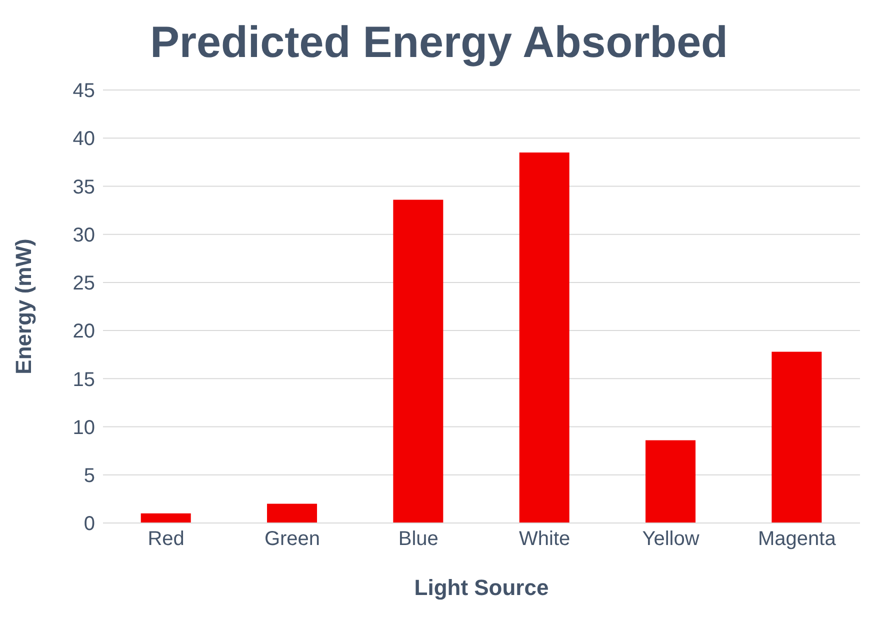  I want to click on x-tick-label: Blue, so click(418, 539).